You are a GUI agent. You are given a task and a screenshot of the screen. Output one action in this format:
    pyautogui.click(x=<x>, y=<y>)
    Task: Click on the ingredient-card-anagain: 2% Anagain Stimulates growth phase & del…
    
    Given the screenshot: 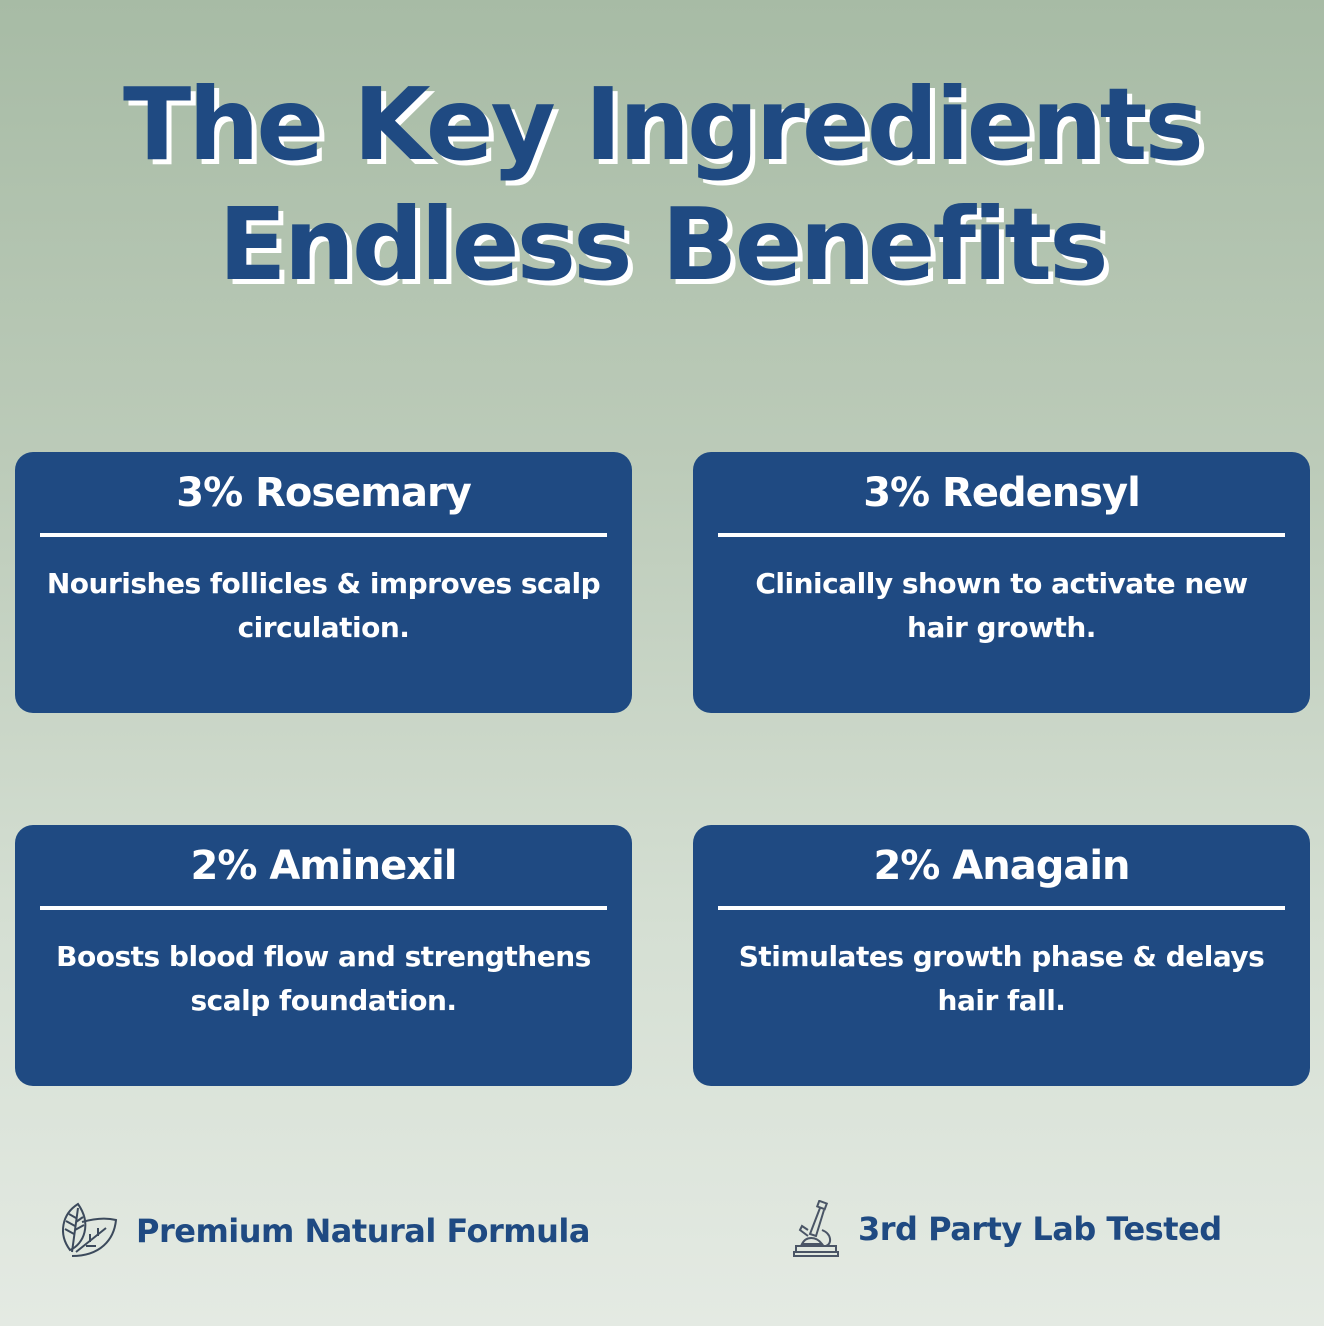 What is the action you would take?
    pyautogui.click(x=1001, y=955)
    